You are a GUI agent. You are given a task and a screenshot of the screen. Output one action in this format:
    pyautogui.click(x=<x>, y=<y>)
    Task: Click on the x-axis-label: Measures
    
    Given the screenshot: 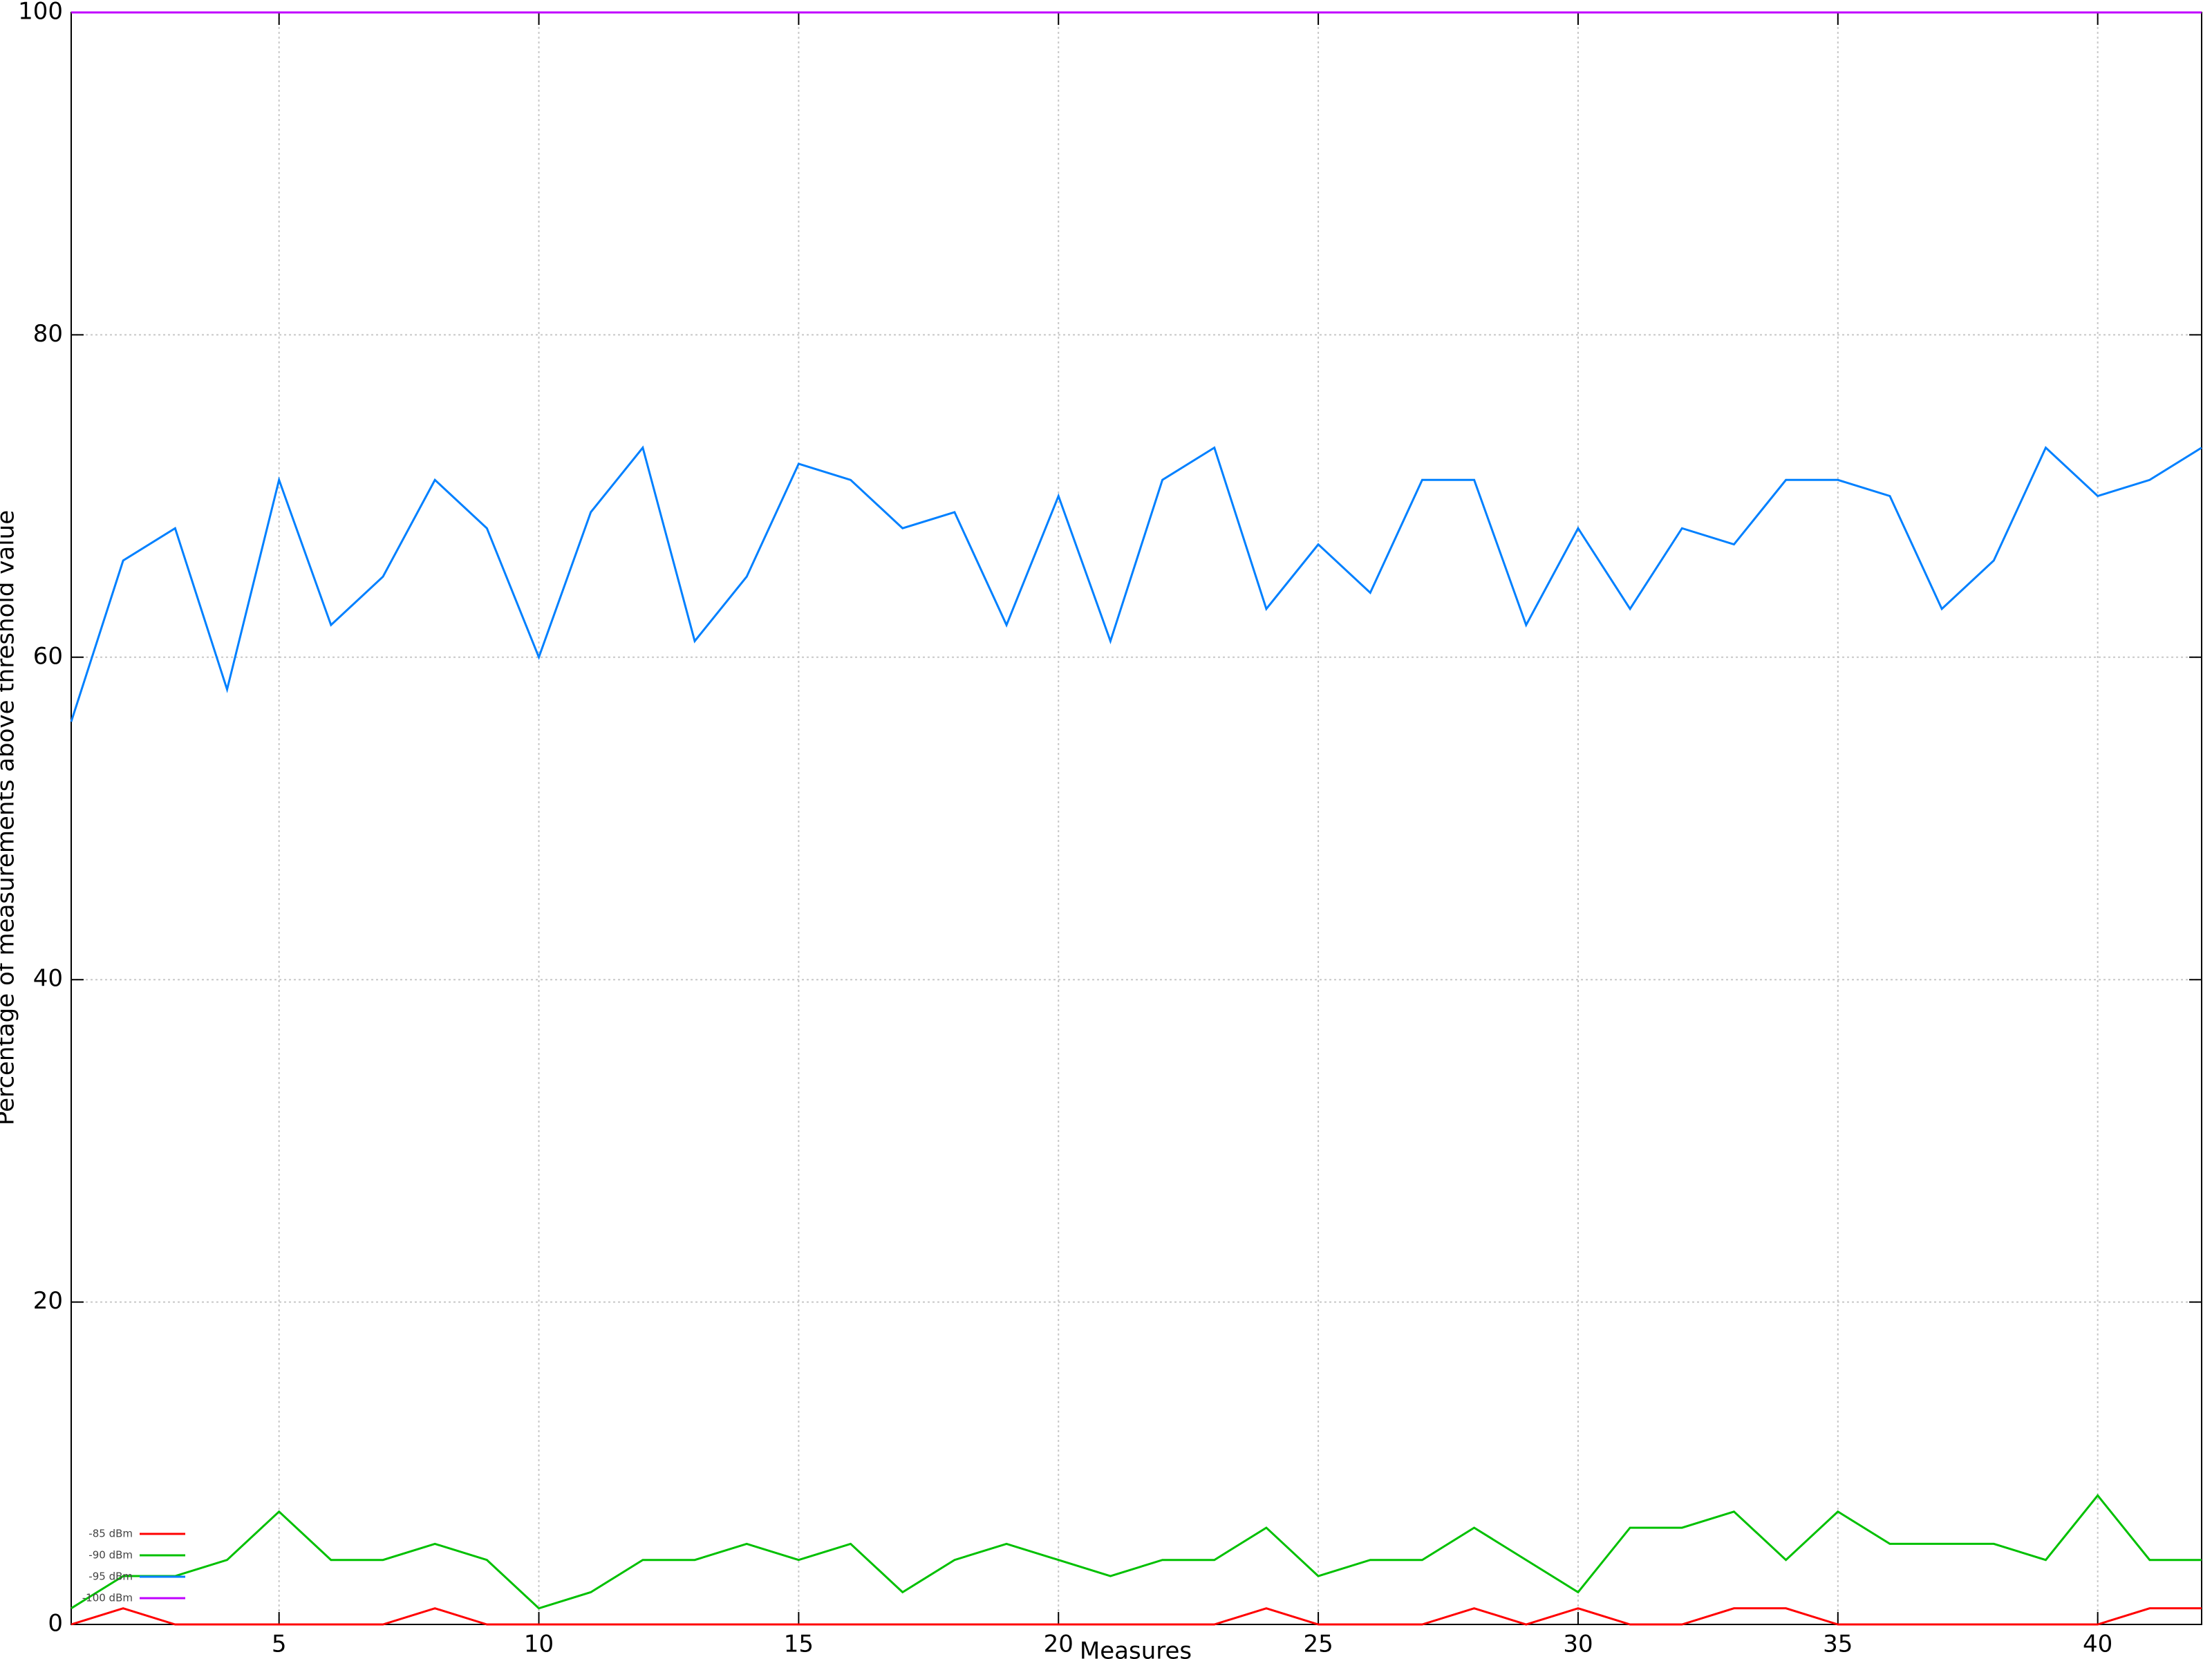 What is the action you would take?
    pyautogui.click(x=1136, y=1648)
    